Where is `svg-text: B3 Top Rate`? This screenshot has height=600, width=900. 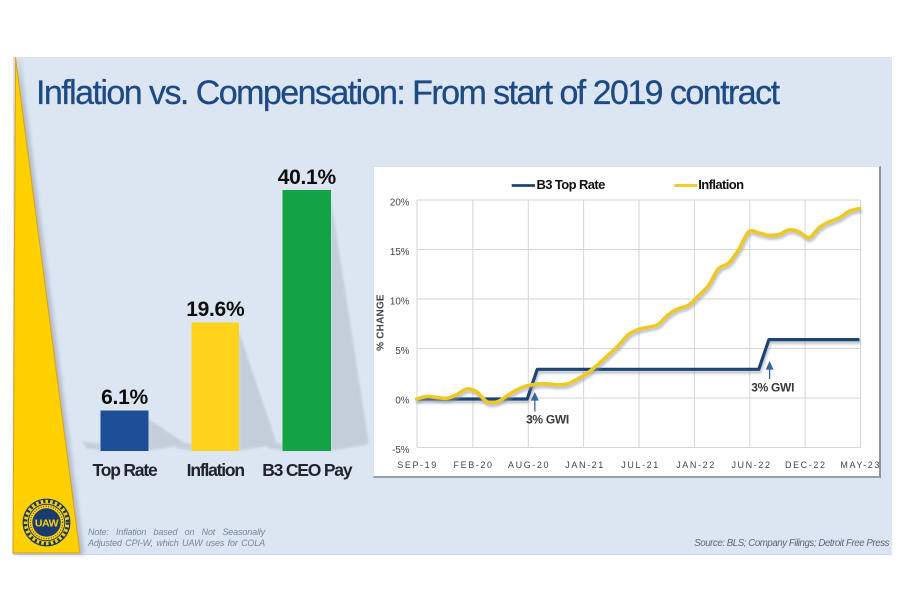 svg-text: B3 Top Rate is located at coordinates (571, 184).